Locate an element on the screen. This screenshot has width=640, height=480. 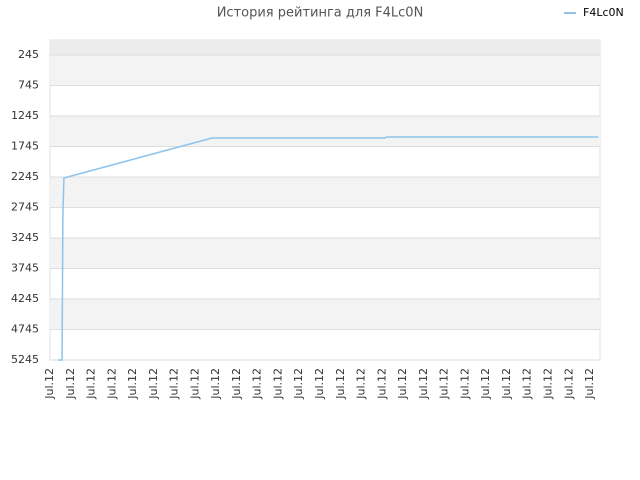
y-tick-label: 4745 is located at coordinates (25, 328).